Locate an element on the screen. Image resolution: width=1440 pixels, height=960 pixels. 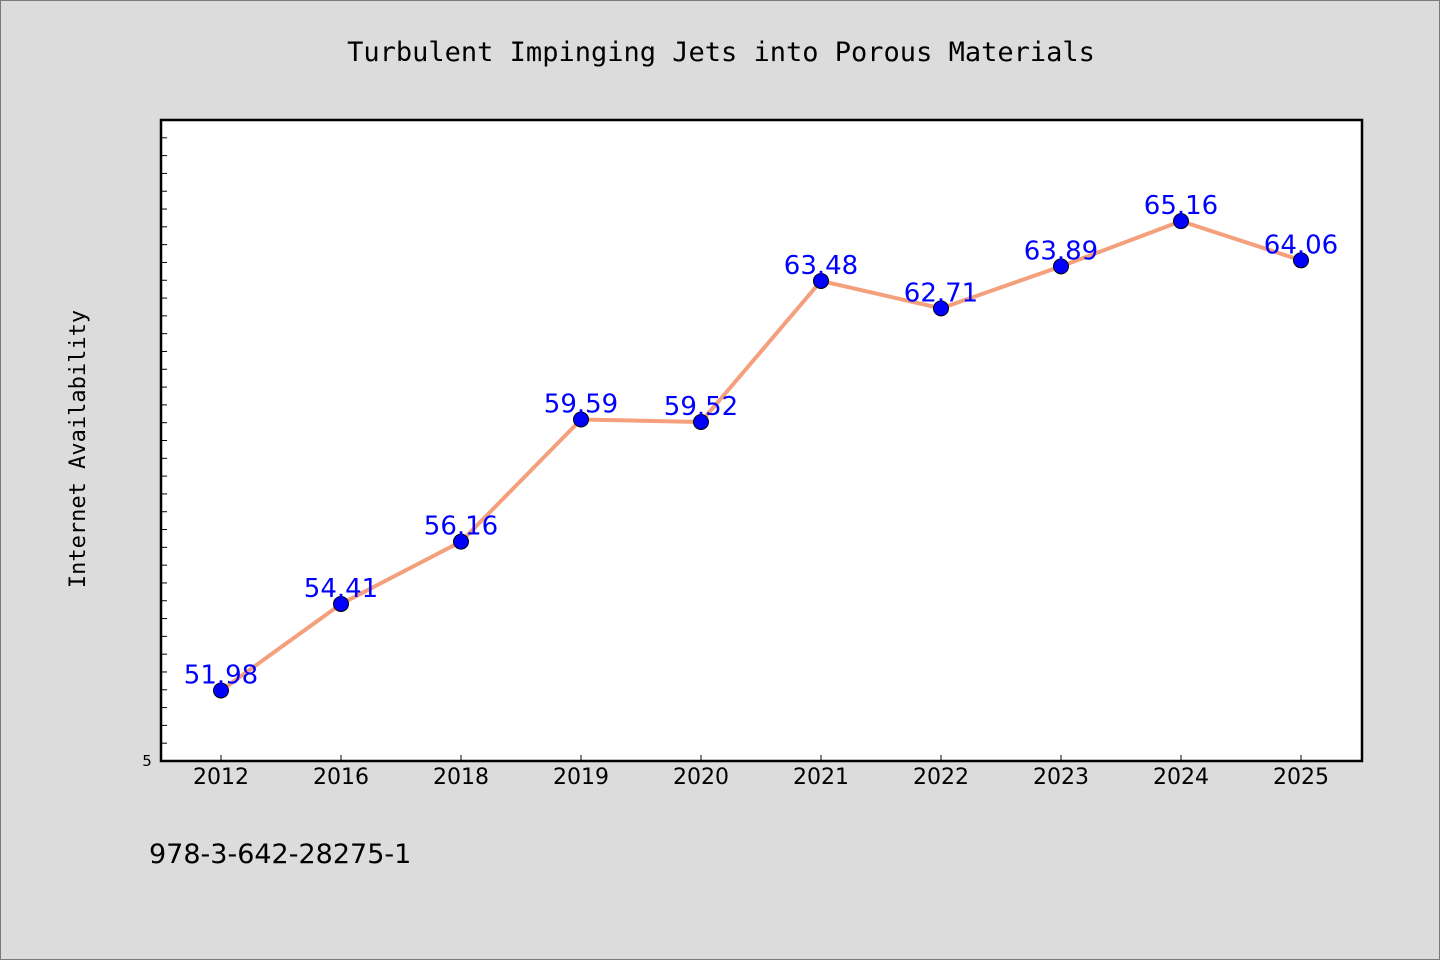
data-label: 59.59 is located at coordinates (581, 404).